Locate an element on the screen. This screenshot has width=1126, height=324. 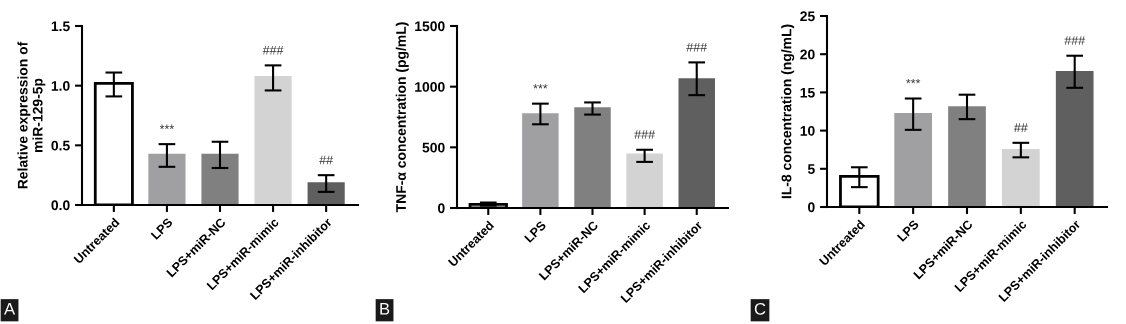
y-tick-label: 0.0 is located at coordinates (60, 205).